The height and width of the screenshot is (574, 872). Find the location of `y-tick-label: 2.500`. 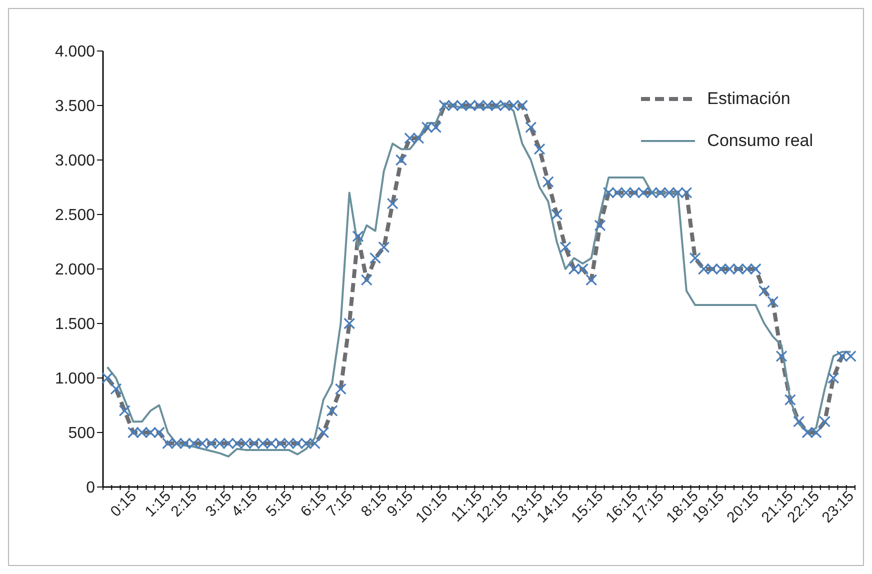

y-tick-label: 2.500 is located at coordinates (75, 215).